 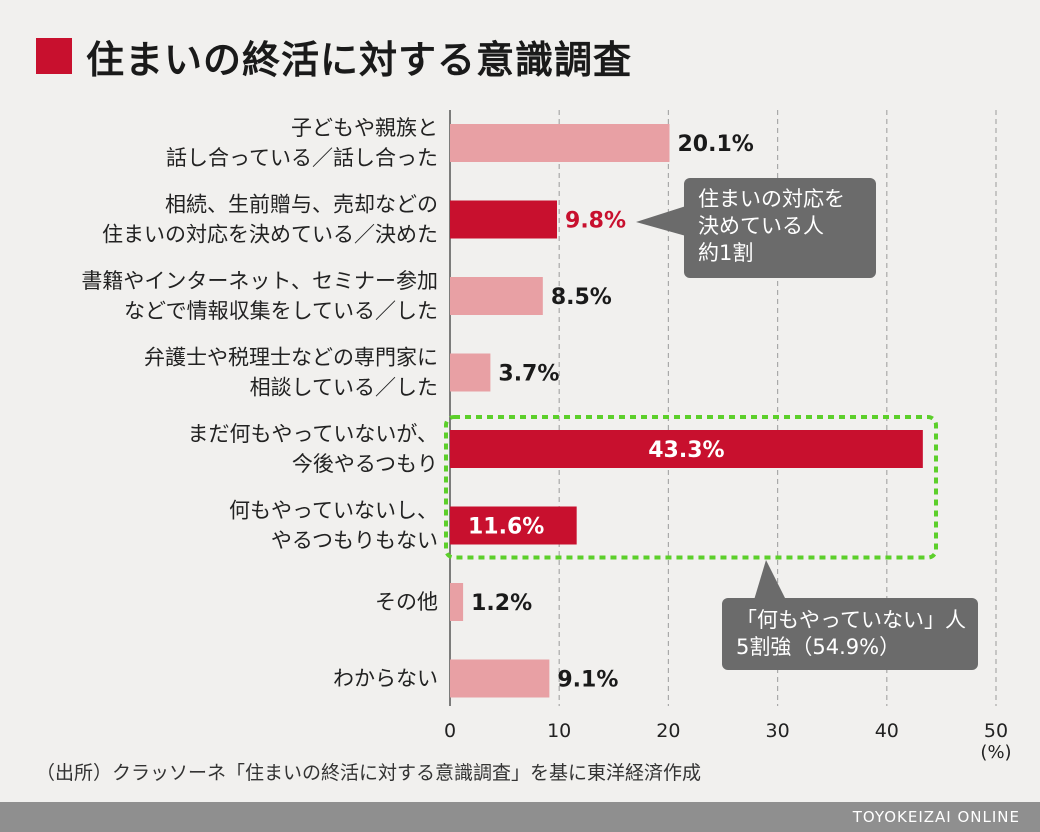 I want to click on data-label: 11.6%, so click(x=506, y=527).